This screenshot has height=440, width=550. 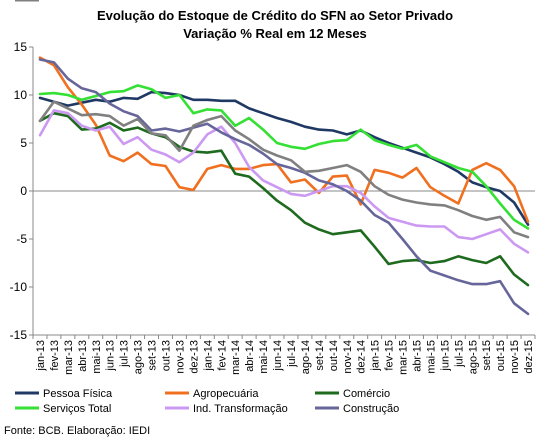 I want to click on x-tick-label: jul-13, so click(x=125, y=354).